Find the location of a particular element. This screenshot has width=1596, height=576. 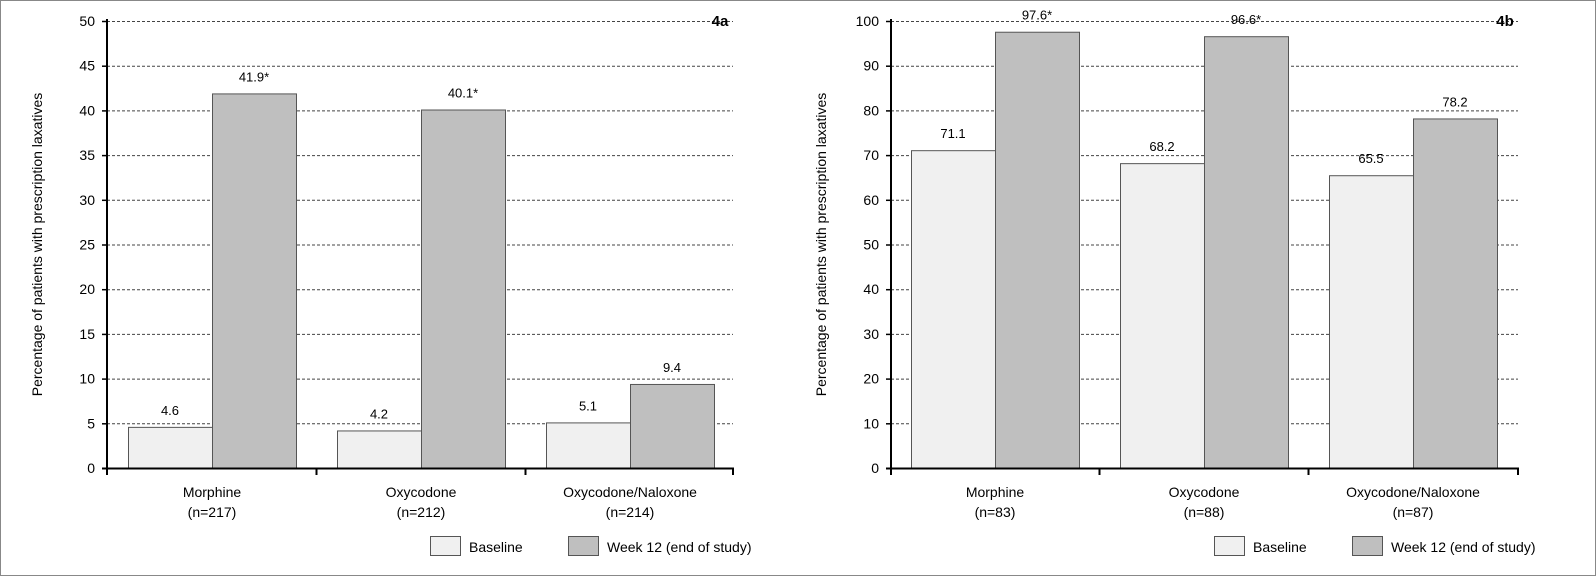

panel-label: 4a is located at coordinates (720, 21).